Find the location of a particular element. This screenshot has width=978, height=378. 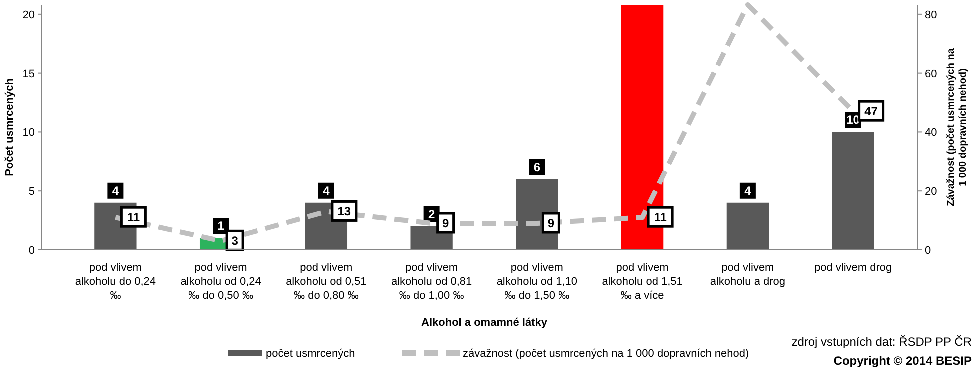

x-tick-label: pod vlivem alkoholu od 0,24 ‰ do 0,50 ‰ is located at coordinates (221, 282).